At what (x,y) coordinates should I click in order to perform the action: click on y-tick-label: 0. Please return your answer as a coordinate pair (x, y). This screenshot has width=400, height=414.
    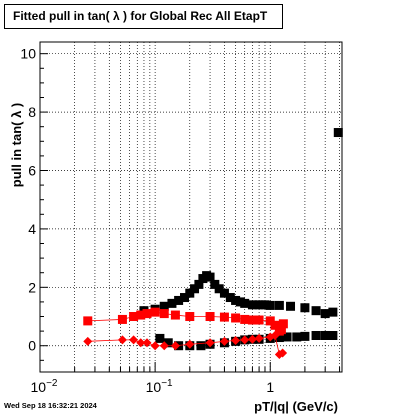
    Looking at the image, I should click on (32, 346).